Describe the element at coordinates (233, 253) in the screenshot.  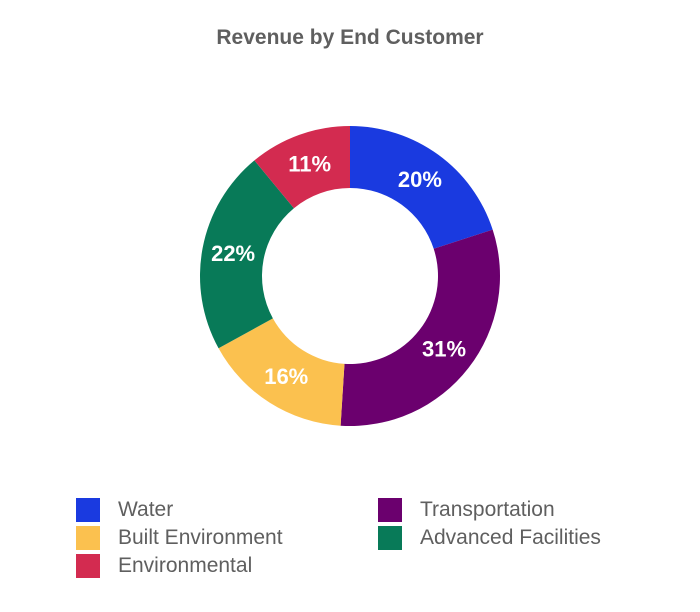
I see `data-label-advanced-facilities: 22%` at that location.